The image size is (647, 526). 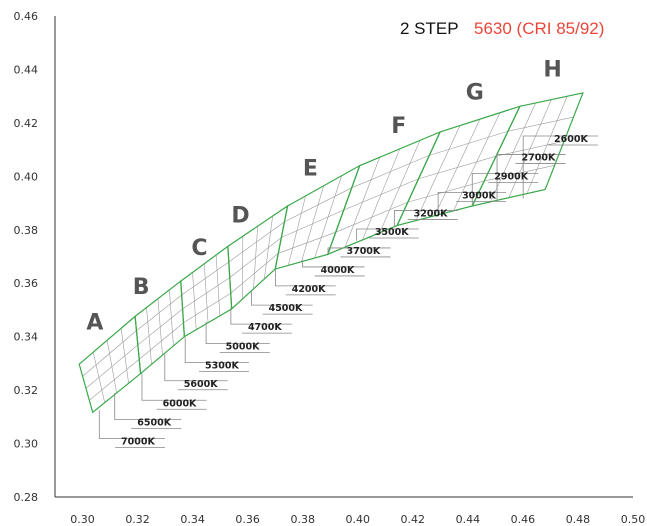 What do you see at coordinates (571, 139) in the screenshot?
I see `cct-label: 2600K` at bounding box center [571, 139].